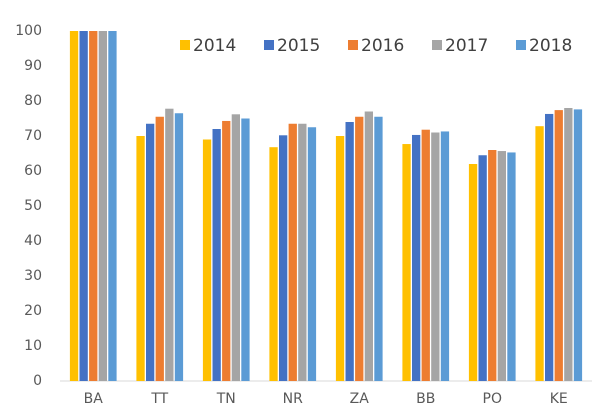 The width and height of the screenshot is (592, 412). Describe the element at coordinates (159, 399) in the screenshot. I see `x-tick-label: TT` at that location.